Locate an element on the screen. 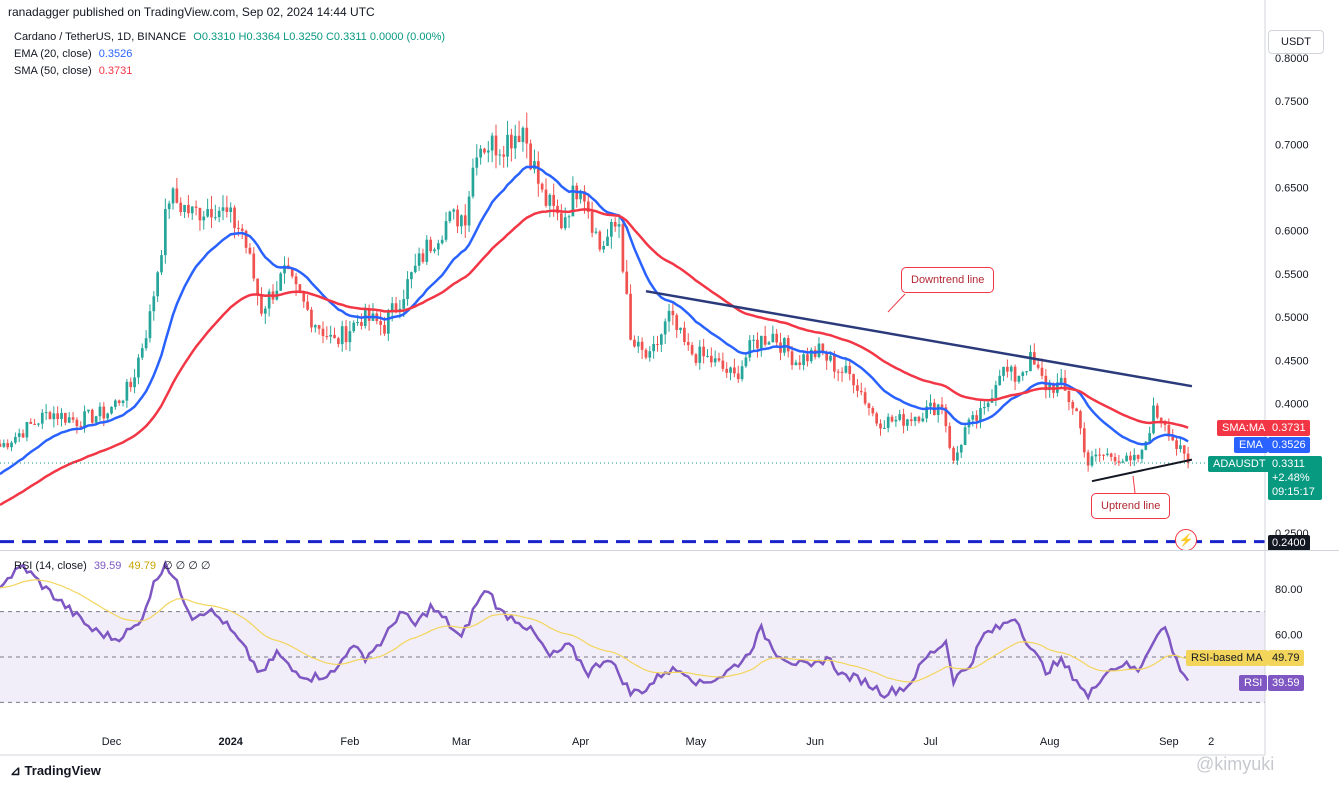 The width and height of the screenshot is (1339, 785). ema-legend: EMA (20, close) 0.3526 is located at coordinates (73, 54).